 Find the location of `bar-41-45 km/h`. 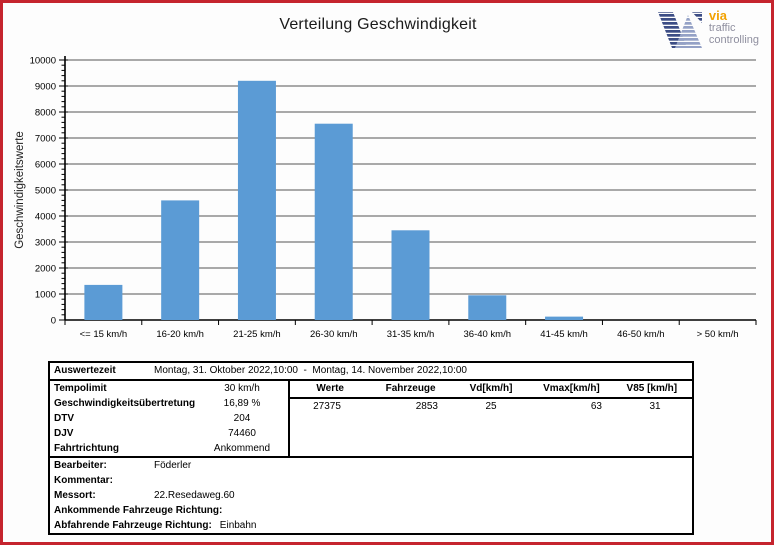

bar-41-45 km/h is located at coordinates (564, 318).